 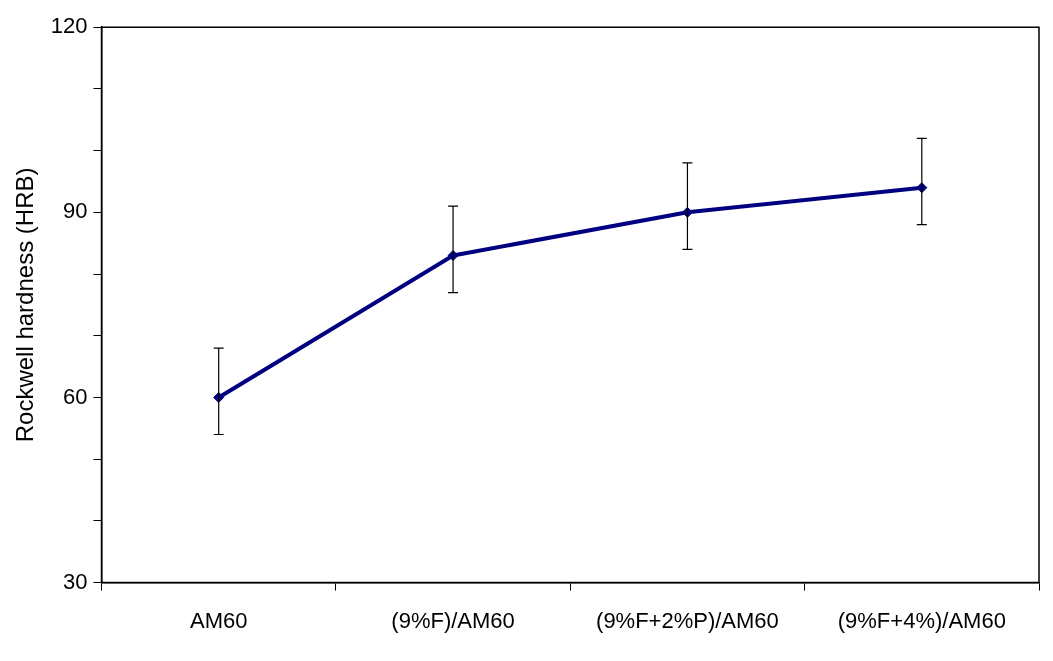 What do you see at coordinates (75, 211) in the screenshot?
I see `y-tick-label: 90` at bounding box center [75, 211].